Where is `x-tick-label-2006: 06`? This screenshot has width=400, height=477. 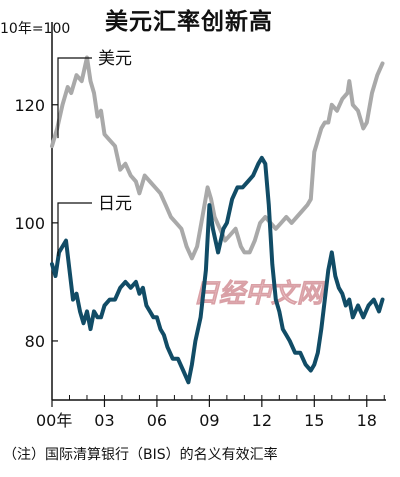 x-tick-label-2006: 06 is located at coordinates (157, 420).